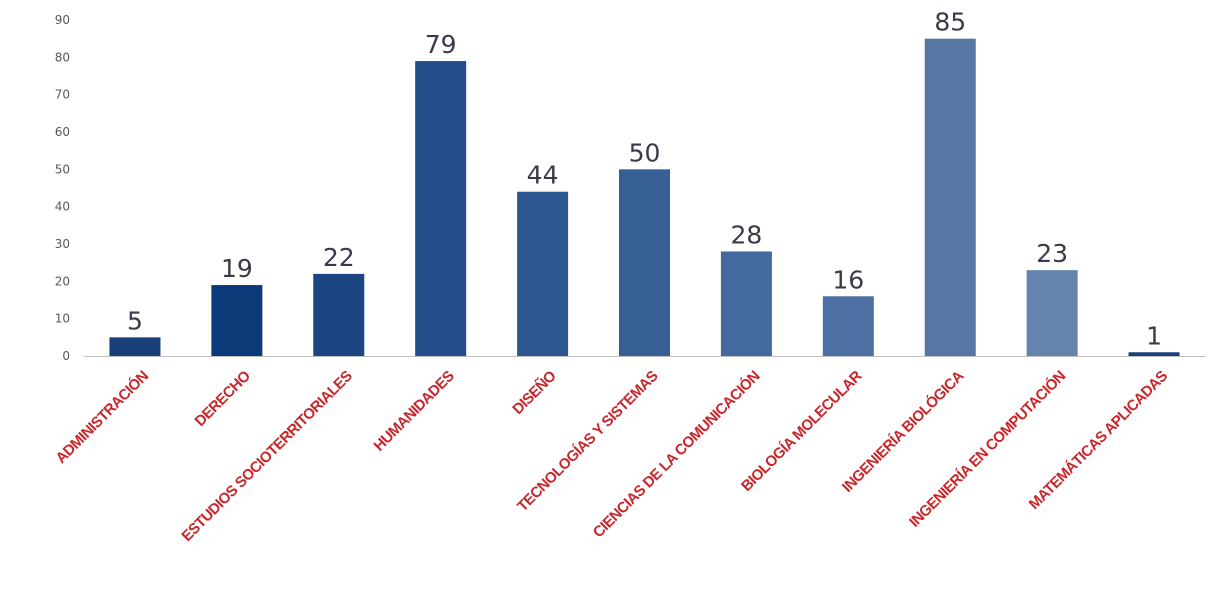 The height and width of the screenshot is (611, 1214). I want to click on y-tick-label: 20, so click(62, 281).